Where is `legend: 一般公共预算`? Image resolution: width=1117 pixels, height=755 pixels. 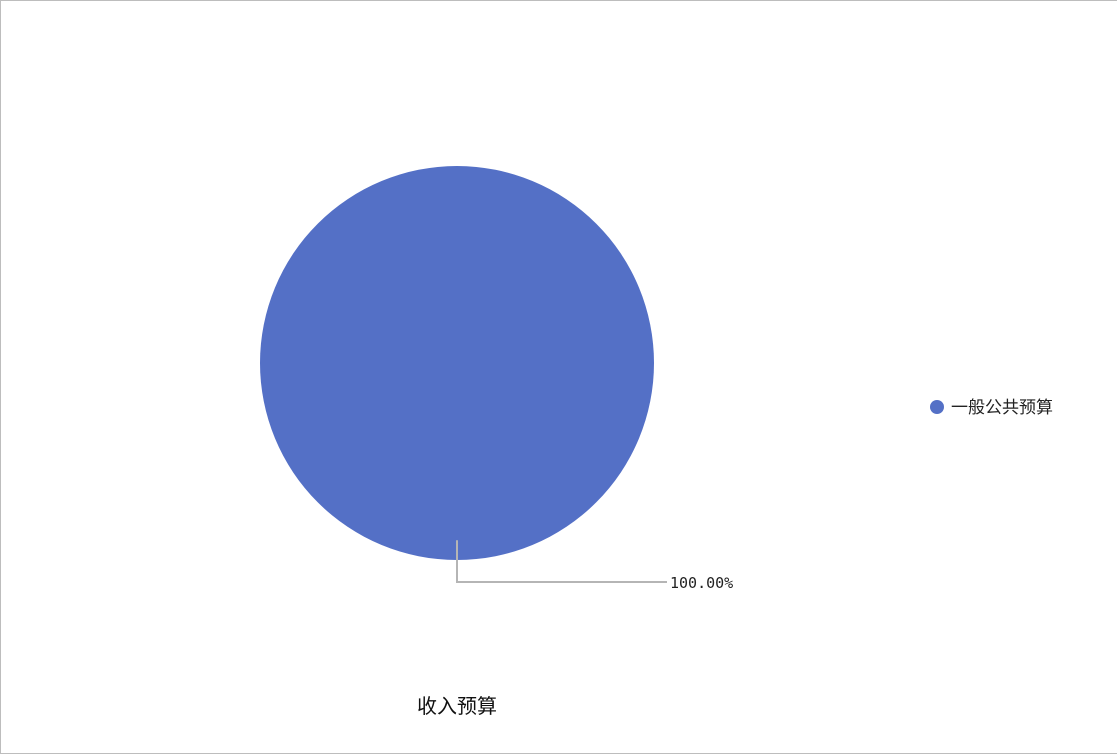
legend: 一般公共预算 is located at coordinates (991, 408).